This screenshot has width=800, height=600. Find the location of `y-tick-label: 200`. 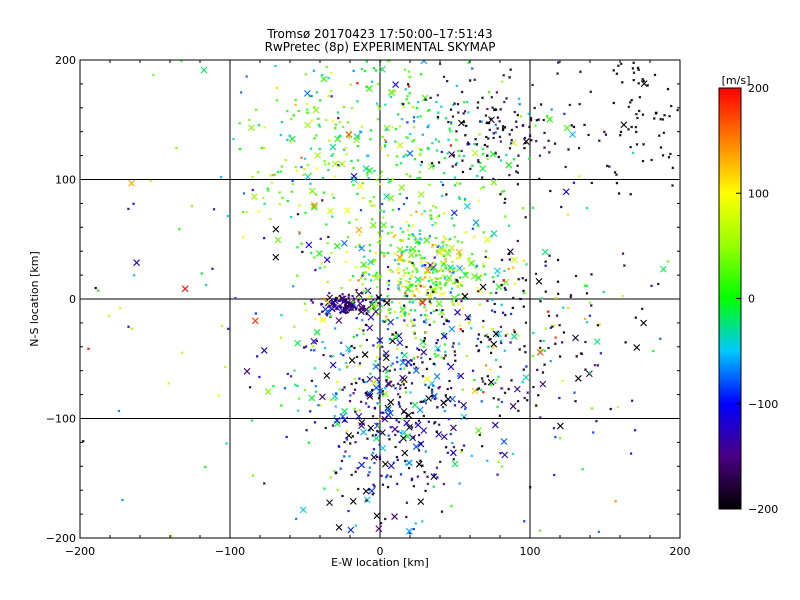

y-tick-label: 200 is located at coordinates (65, 60).